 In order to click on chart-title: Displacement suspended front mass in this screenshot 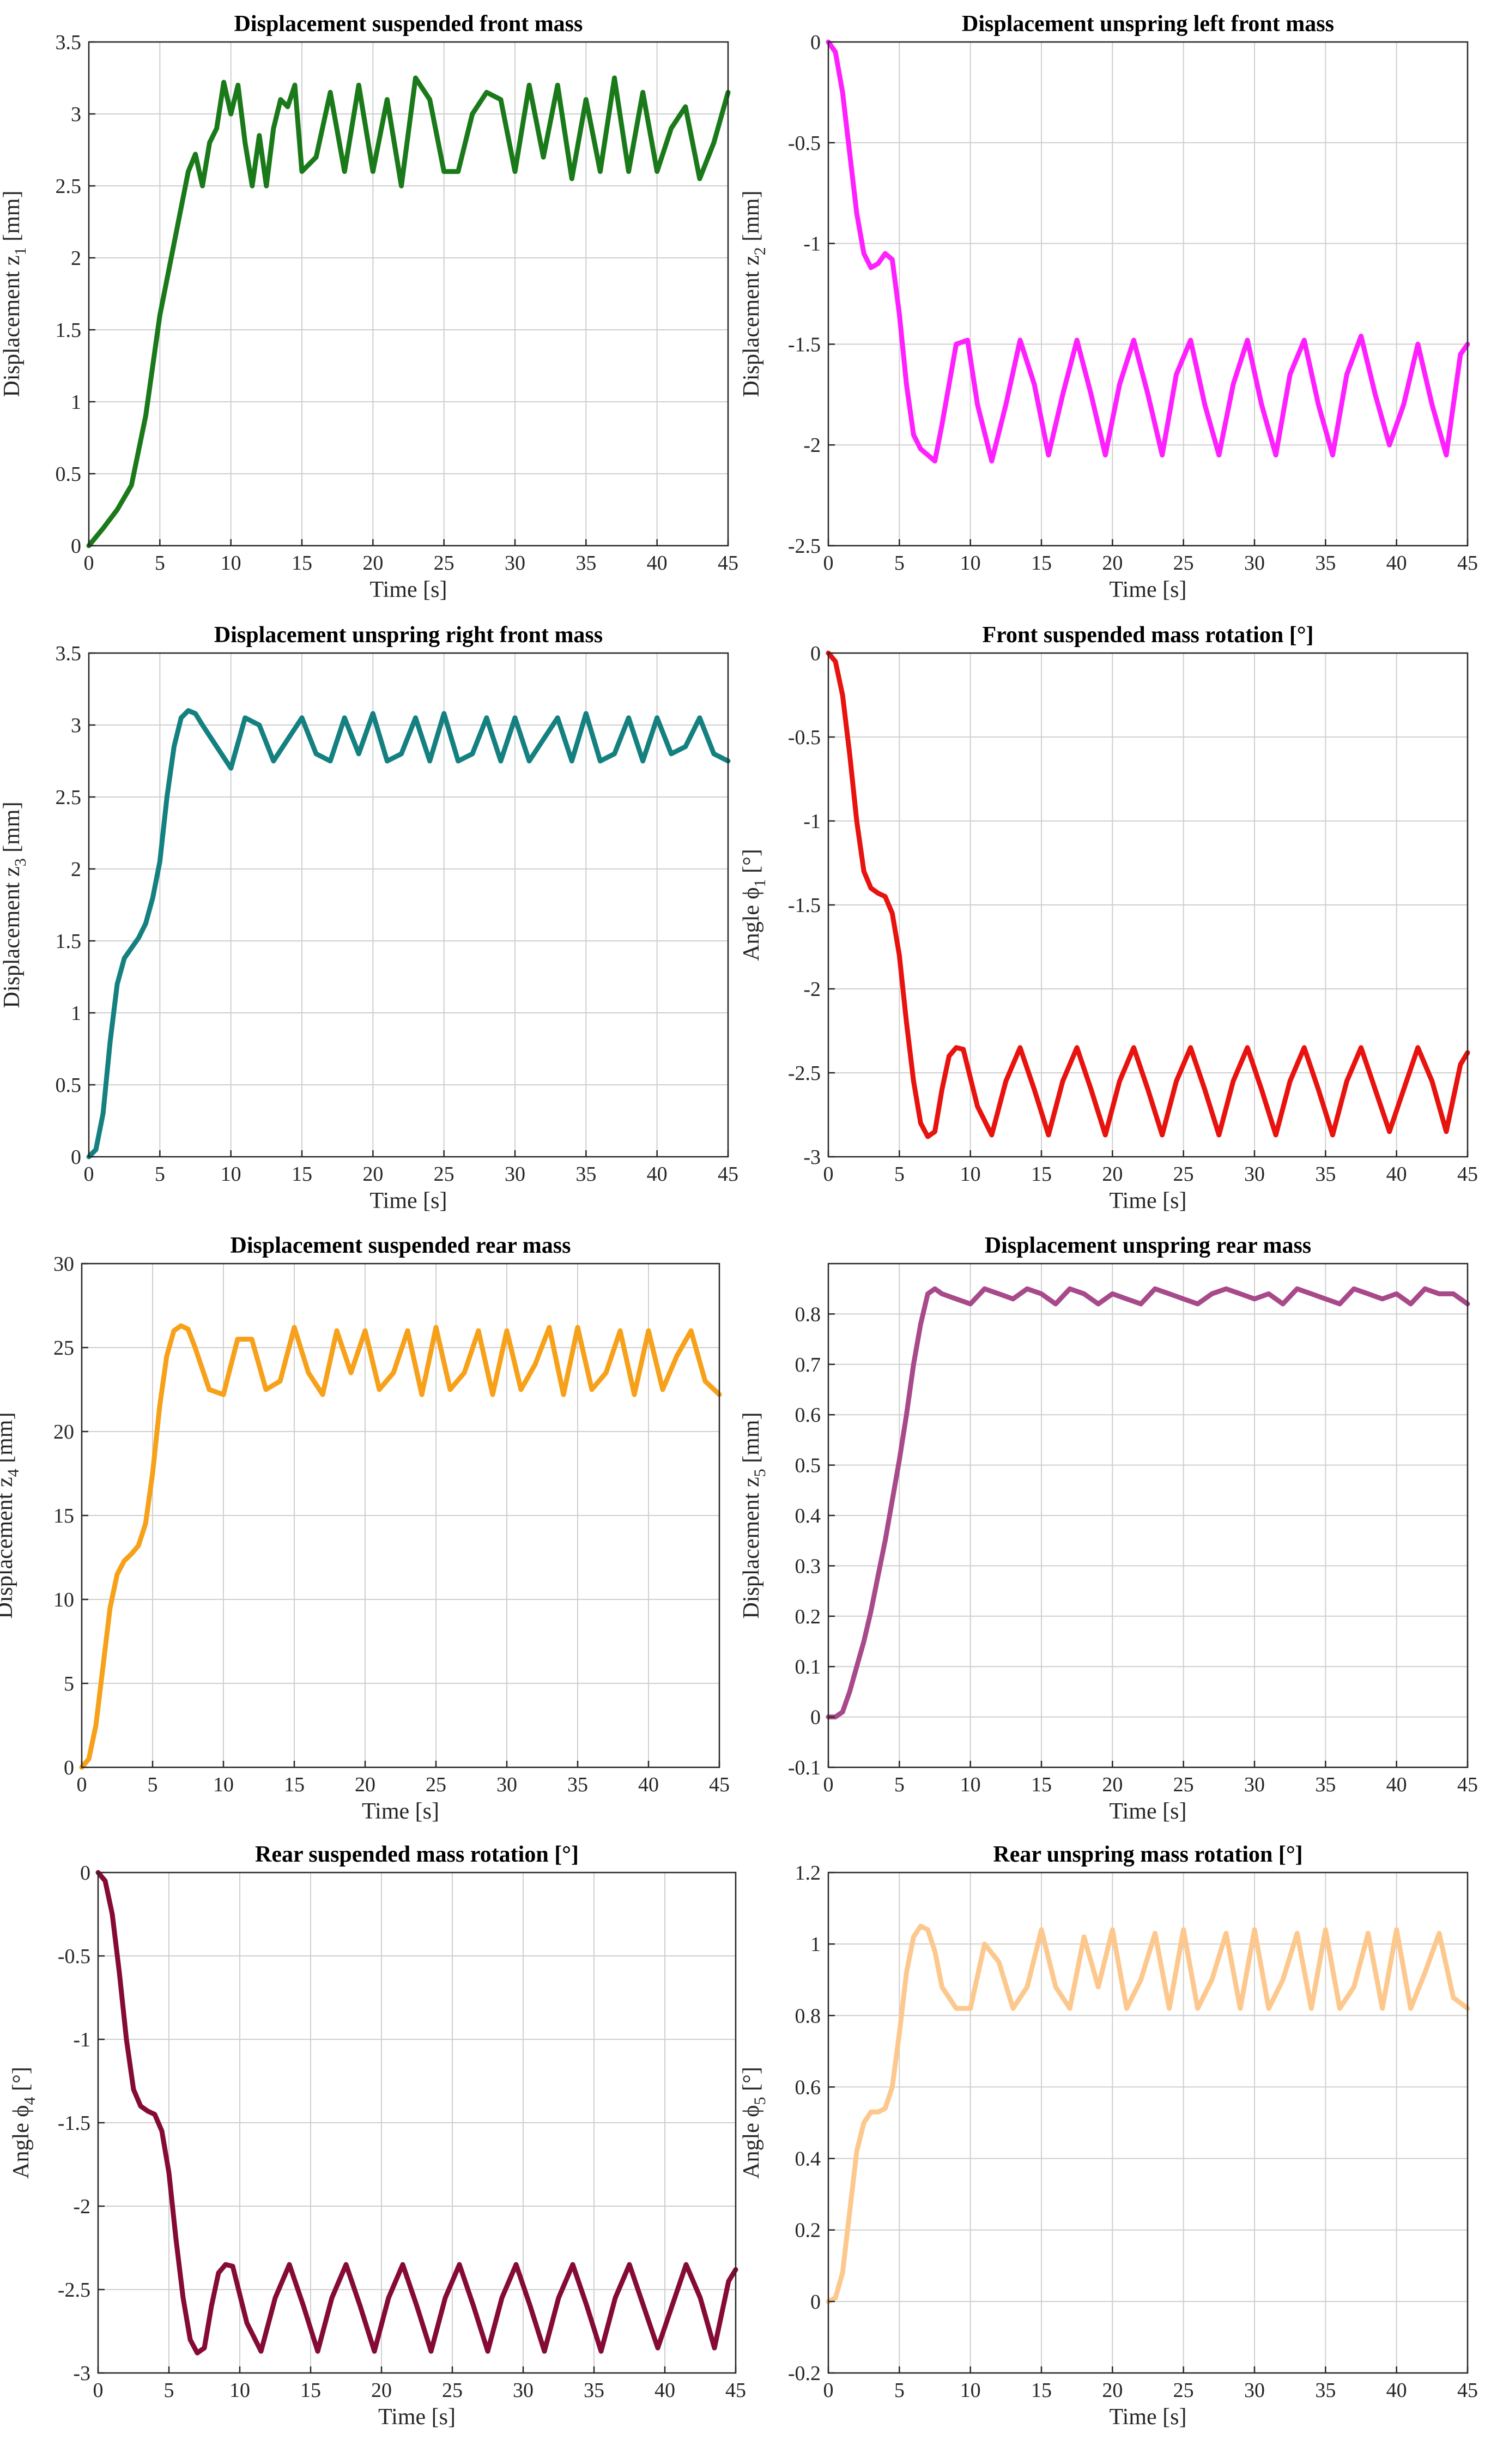, I will do `click(408, 24)`.